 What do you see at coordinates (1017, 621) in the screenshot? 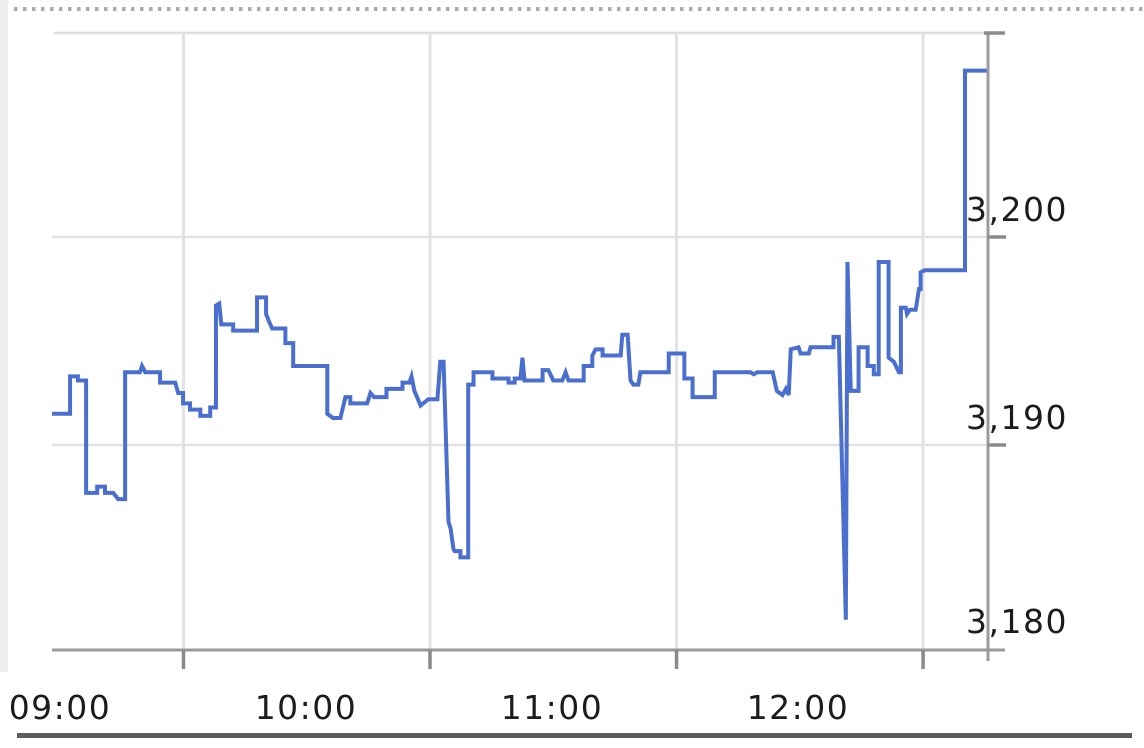
I see `y-axis-label-3180: 3,180` at bounding box center [1017, 621].